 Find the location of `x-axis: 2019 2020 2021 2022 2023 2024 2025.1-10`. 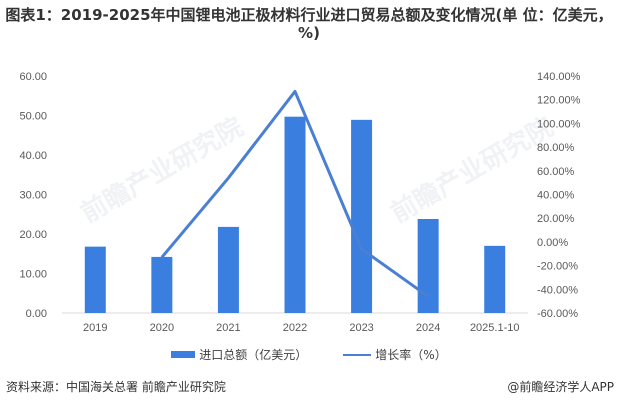

x-axis: 2019 2020 2021 2022 2023 2024 2025.1-10 is located at coordinates (301, 328).